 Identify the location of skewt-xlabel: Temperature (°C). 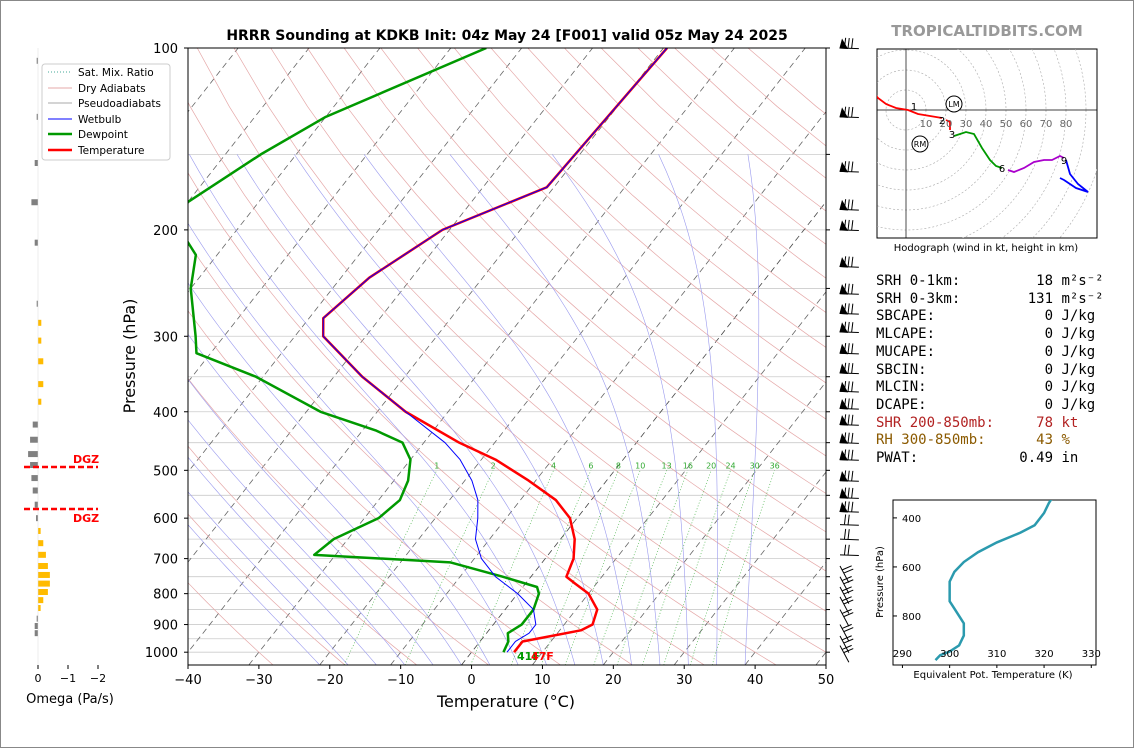
(505, 701).